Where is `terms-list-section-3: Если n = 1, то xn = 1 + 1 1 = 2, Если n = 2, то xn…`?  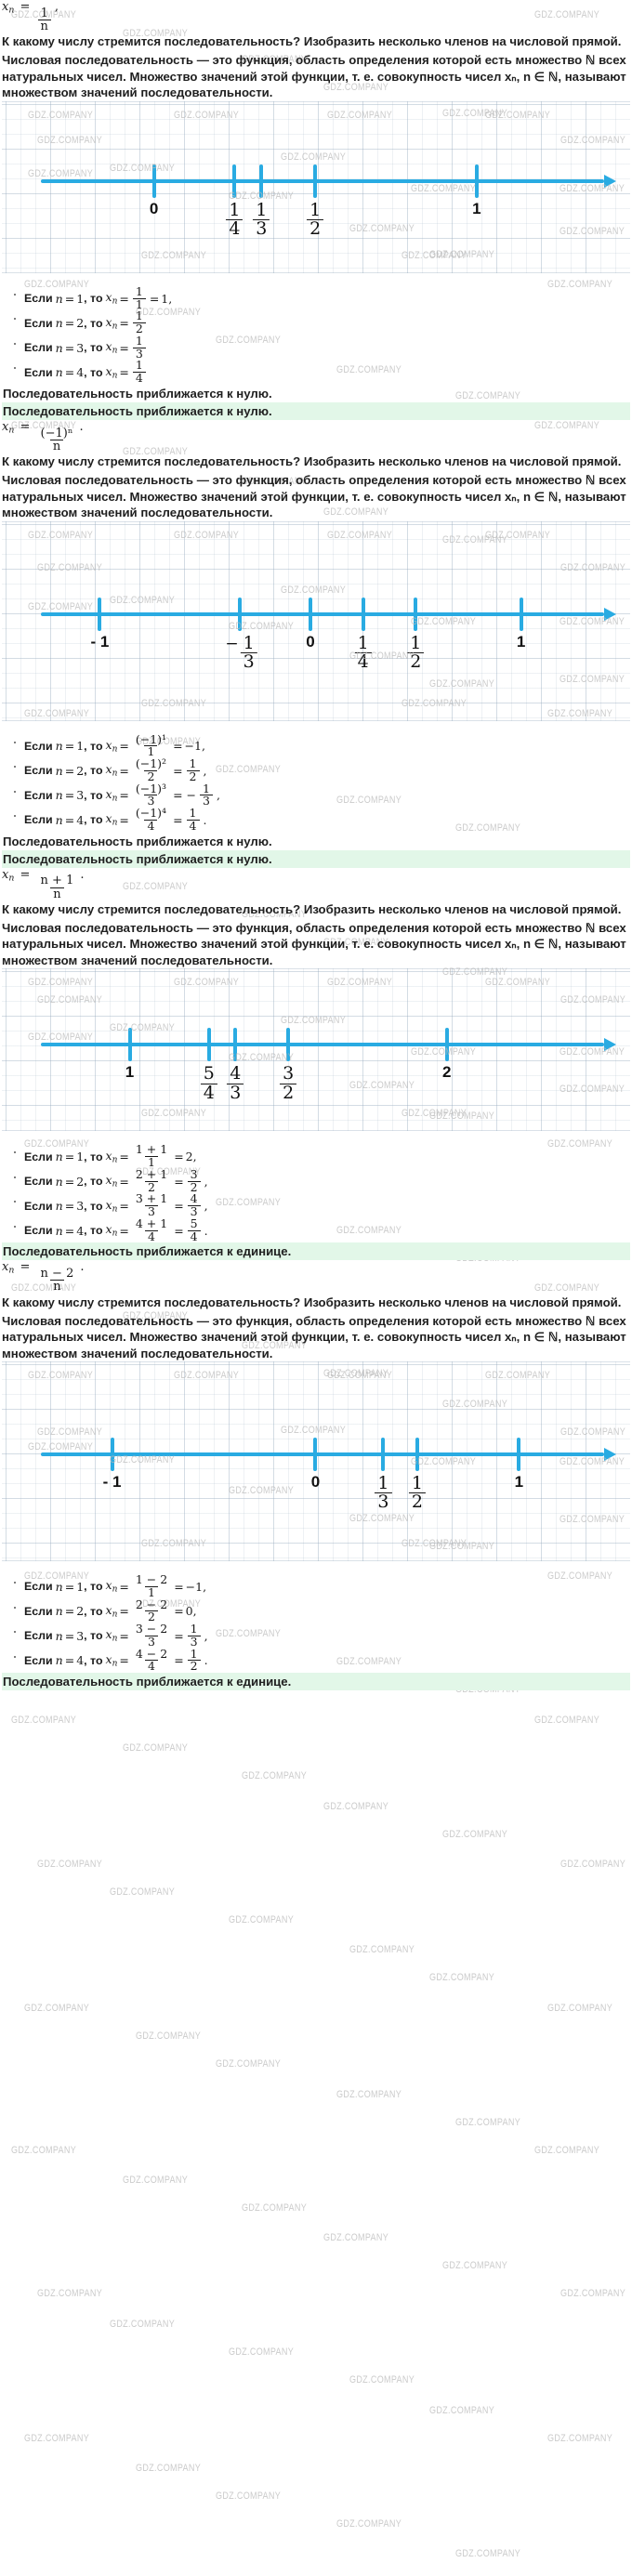 terms-list-section-3: Если n = 1, то xn = 1 + 1 1 = 2, Если n = 2, то xn… is located at coordinates (316, 1192).